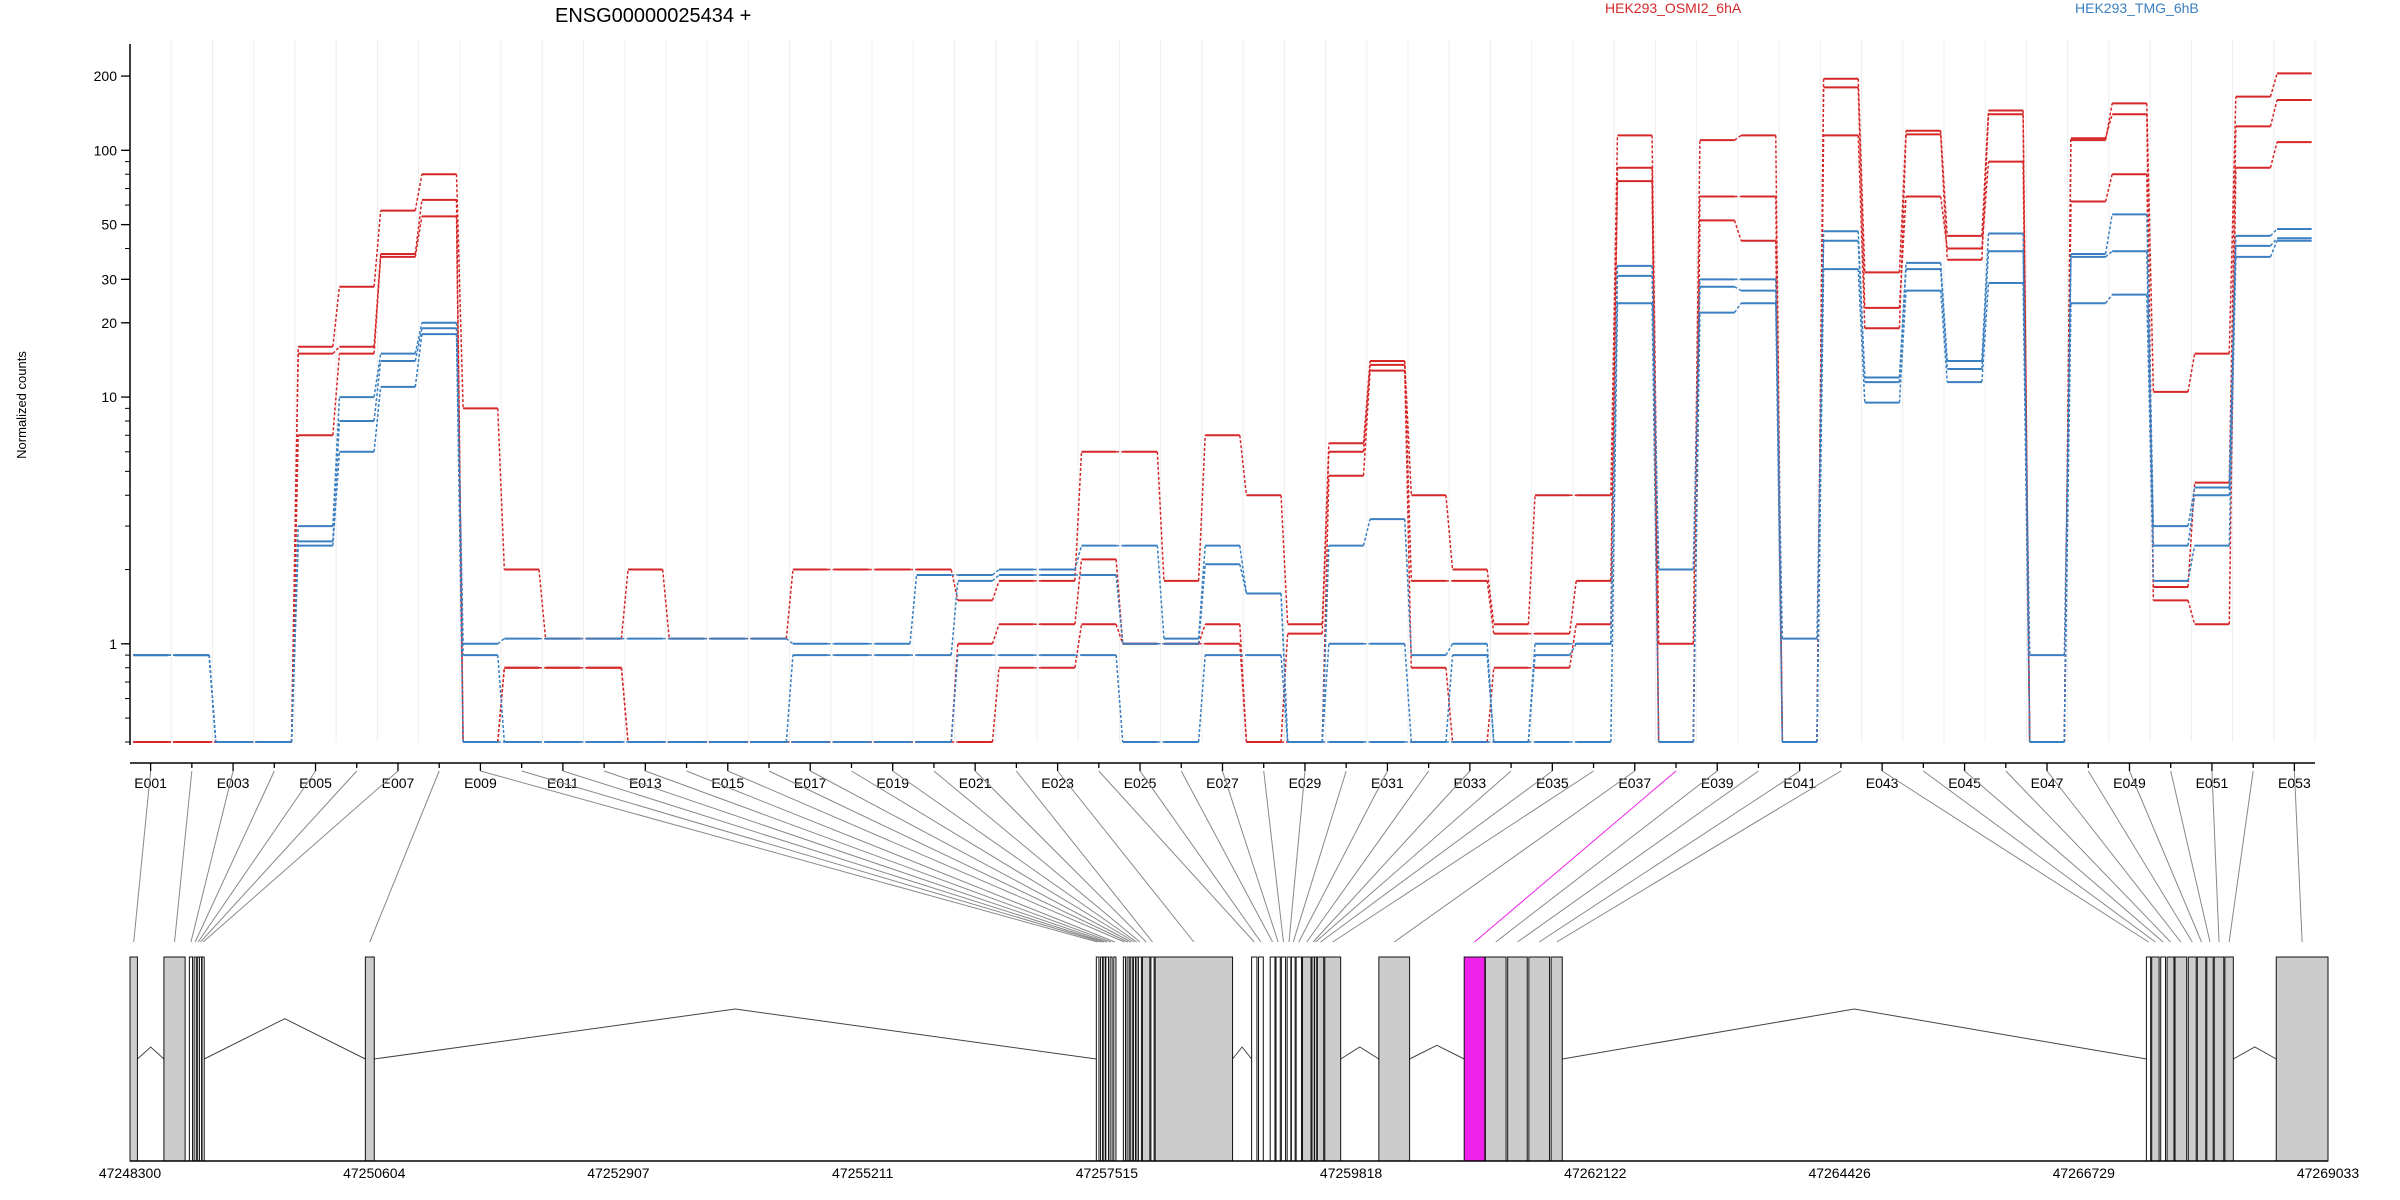  Describe the element at coordinates (191, 1059) in the screenshot. I see `exon-box-E003` at that location.